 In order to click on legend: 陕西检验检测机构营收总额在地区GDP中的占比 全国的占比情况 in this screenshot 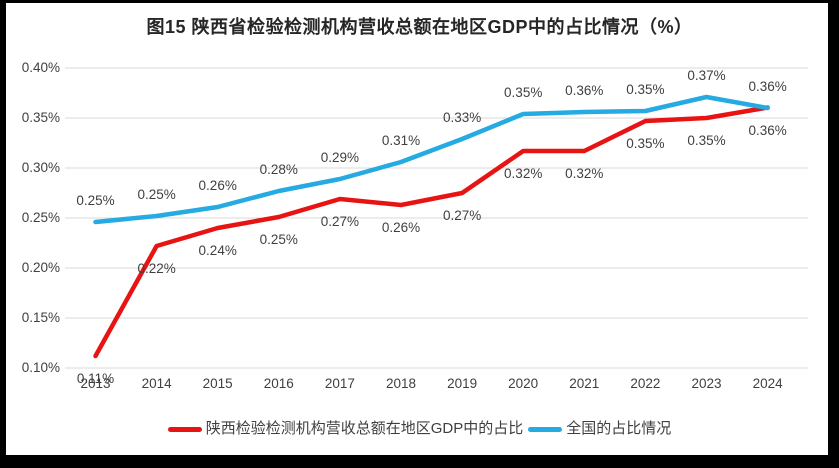, I will do `click(419, 429)`.